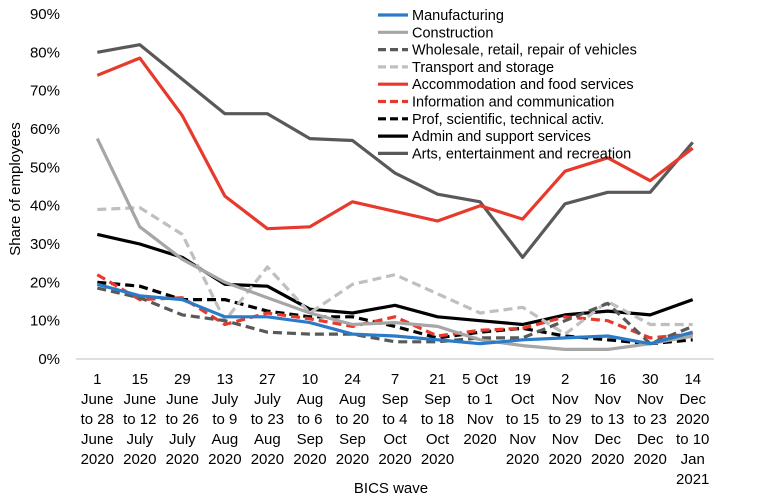  What do you see at coordinates (394, 419) in the screenshot?
I see `x-tick-label: 7 Sep to 4 Oct 2020` at bounding box center [394, 419].